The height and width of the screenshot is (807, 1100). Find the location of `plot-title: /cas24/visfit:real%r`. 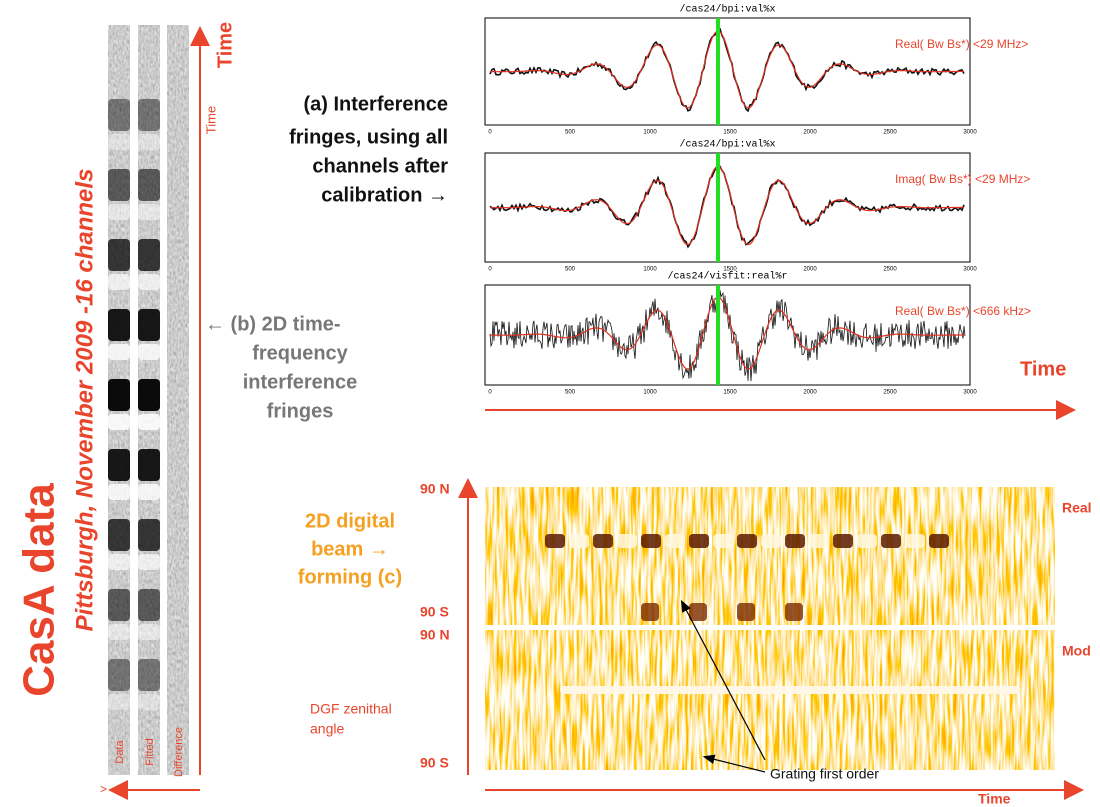

plot-title: /cas24/visfit:real%r is located at coordinates (727, 277).